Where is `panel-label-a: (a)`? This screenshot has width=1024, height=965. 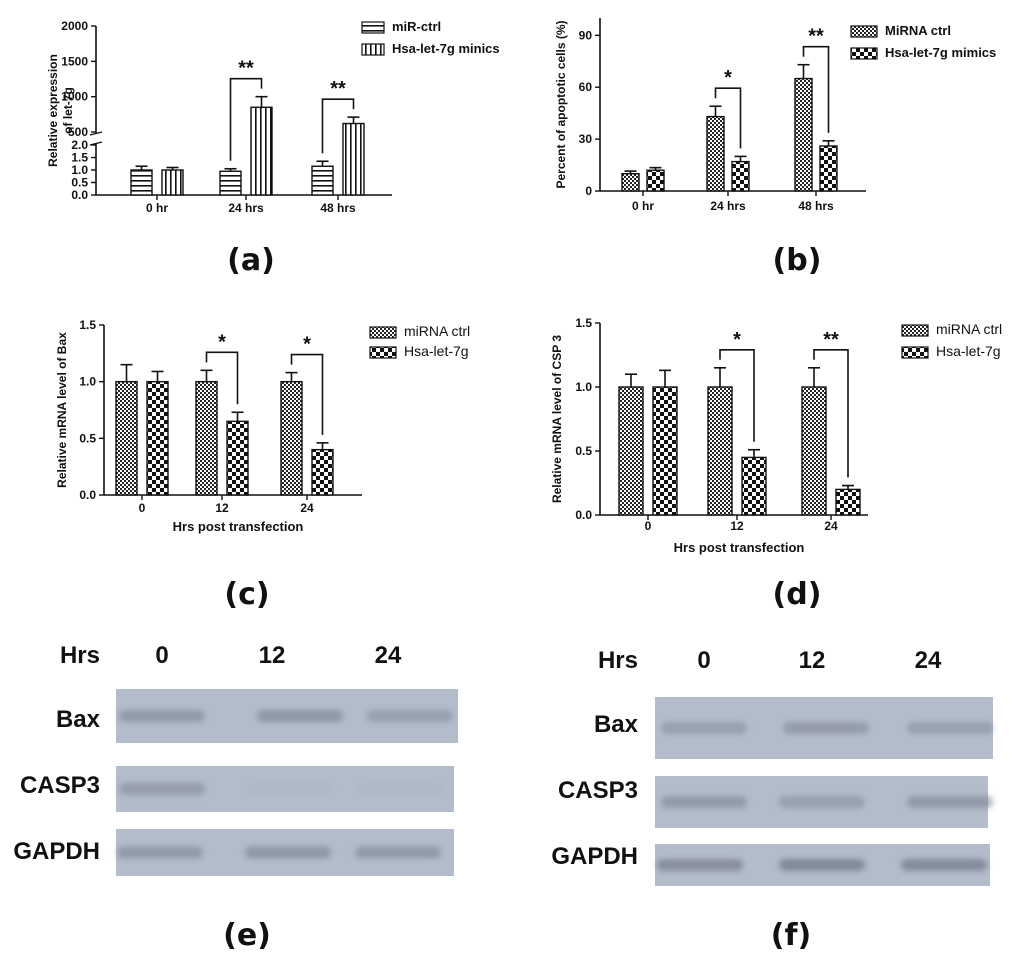
panel-label-a: (a) is located at coordinates (251, 260).